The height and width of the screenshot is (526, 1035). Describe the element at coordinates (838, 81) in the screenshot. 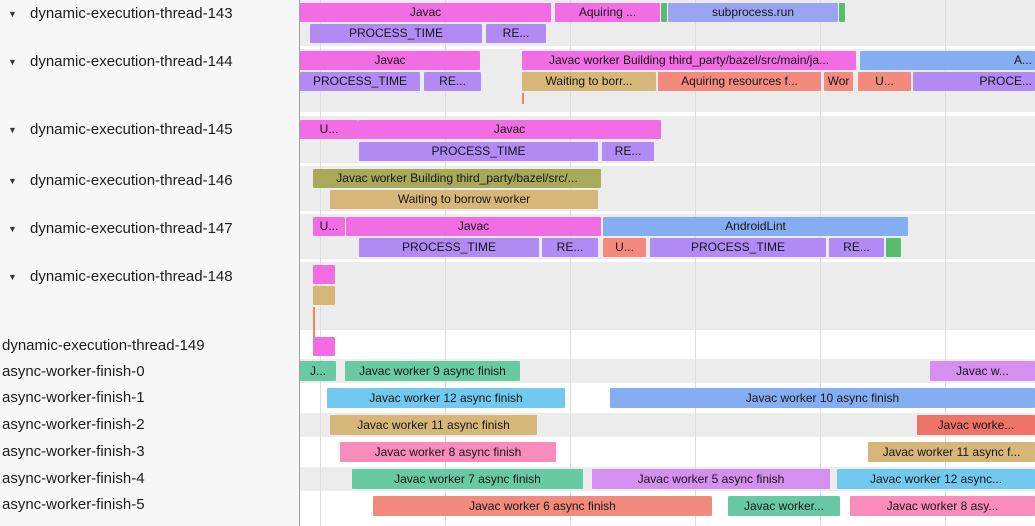

I see `trace-slice: Wor` at that location.